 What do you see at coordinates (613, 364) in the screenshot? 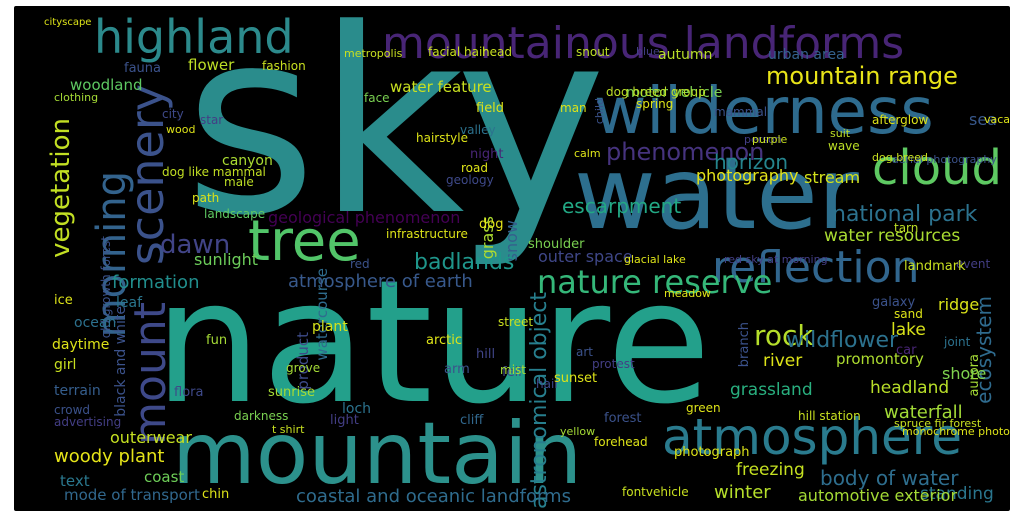
I see `word: protest` at bounding box center [613, 364].